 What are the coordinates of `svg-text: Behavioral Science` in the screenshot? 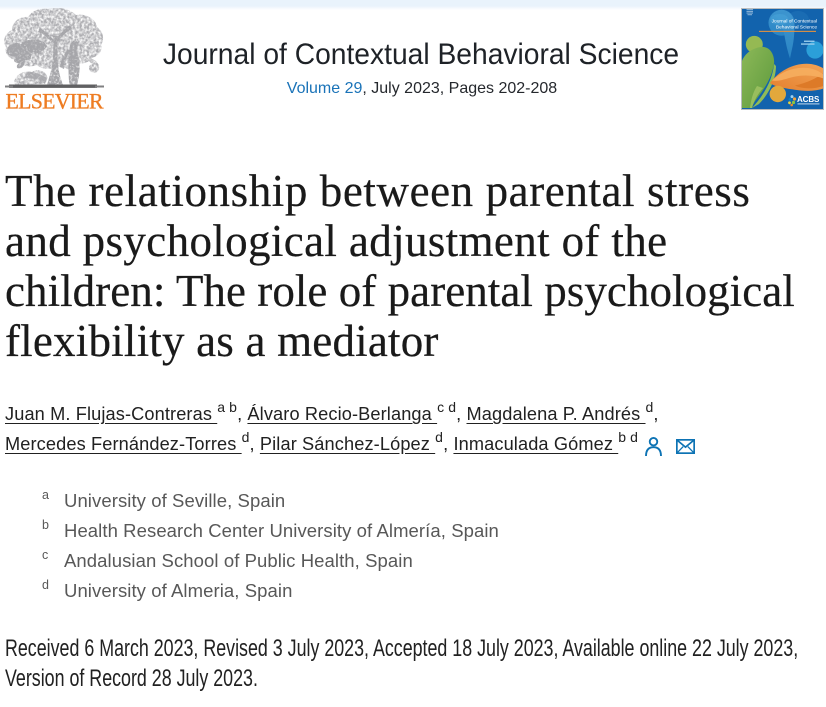 It's located at (796, 27).